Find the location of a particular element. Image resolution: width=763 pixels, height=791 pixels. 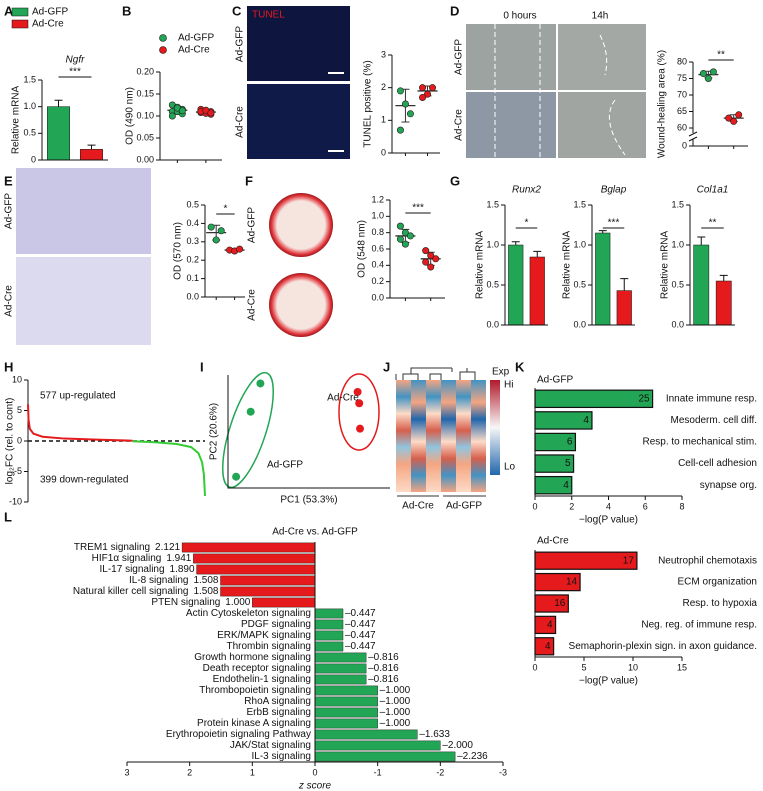

x-tick-label: 0 is located at coordinates (534, 506).